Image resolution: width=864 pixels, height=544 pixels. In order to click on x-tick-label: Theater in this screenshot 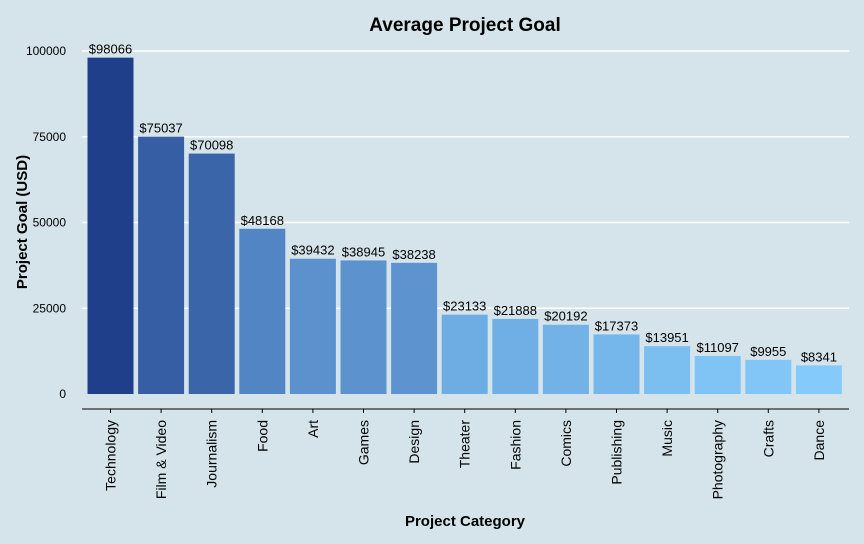, I will do `click(465, 444)`.